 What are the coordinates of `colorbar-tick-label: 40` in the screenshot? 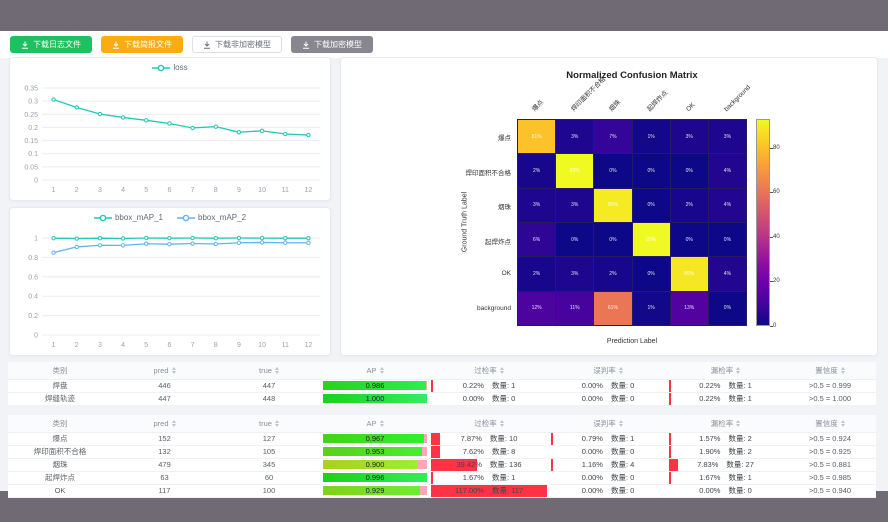 It's located at (776, 236).